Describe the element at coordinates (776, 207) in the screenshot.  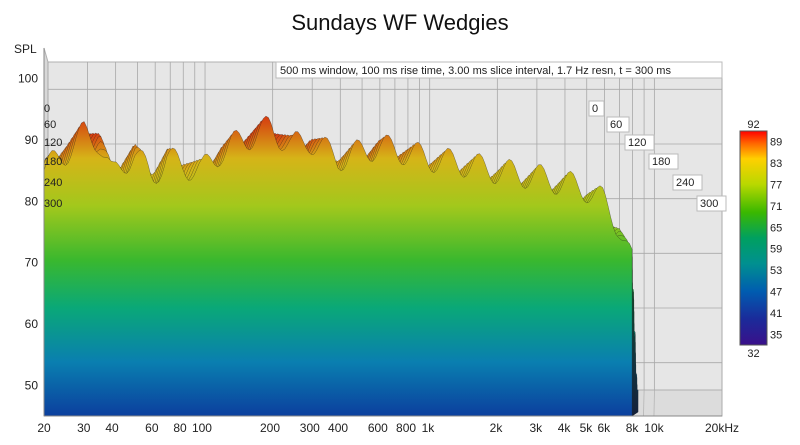
I see `colorbar-tick-label: 71` at that location.